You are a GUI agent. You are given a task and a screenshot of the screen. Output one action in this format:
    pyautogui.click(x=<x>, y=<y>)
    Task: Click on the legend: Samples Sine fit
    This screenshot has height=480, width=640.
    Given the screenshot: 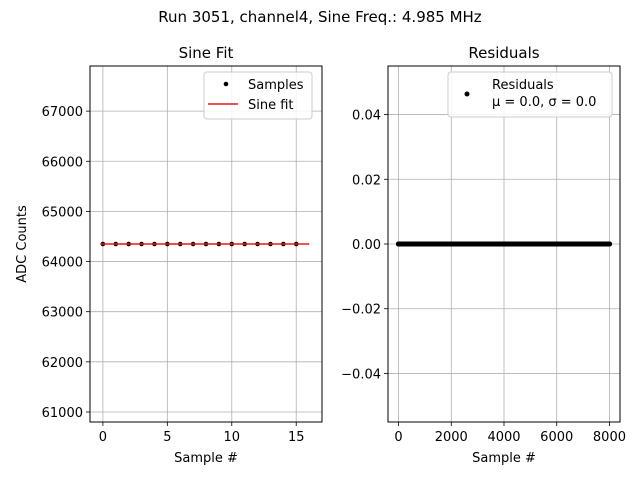 What is the action you would take?
    pyautogui.click(x=258, y=95)
    